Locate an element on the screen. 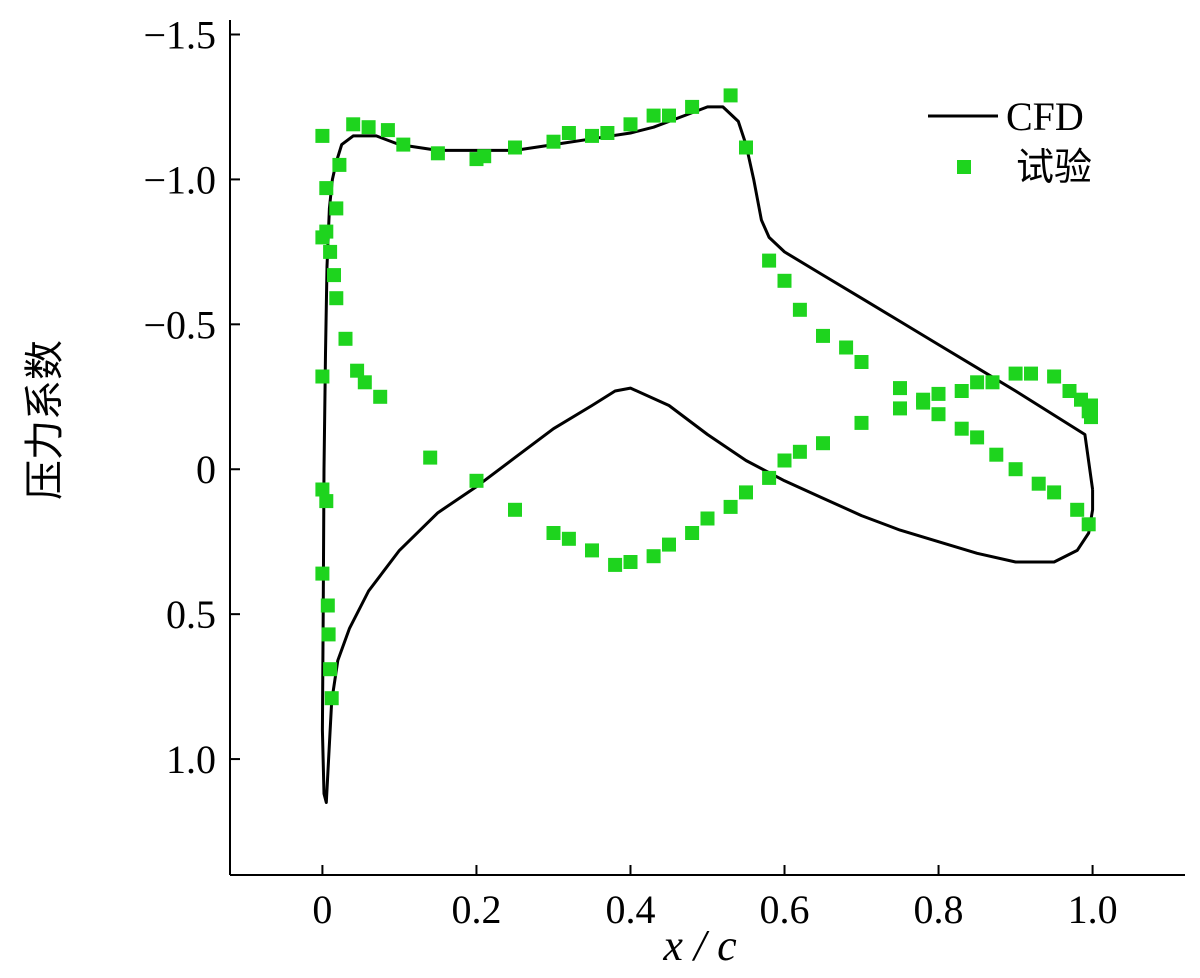 Image resolution: width=1200 pixels, height=978 pixels. y-tick-label: −1.5 is located at coordinates (179, 34).